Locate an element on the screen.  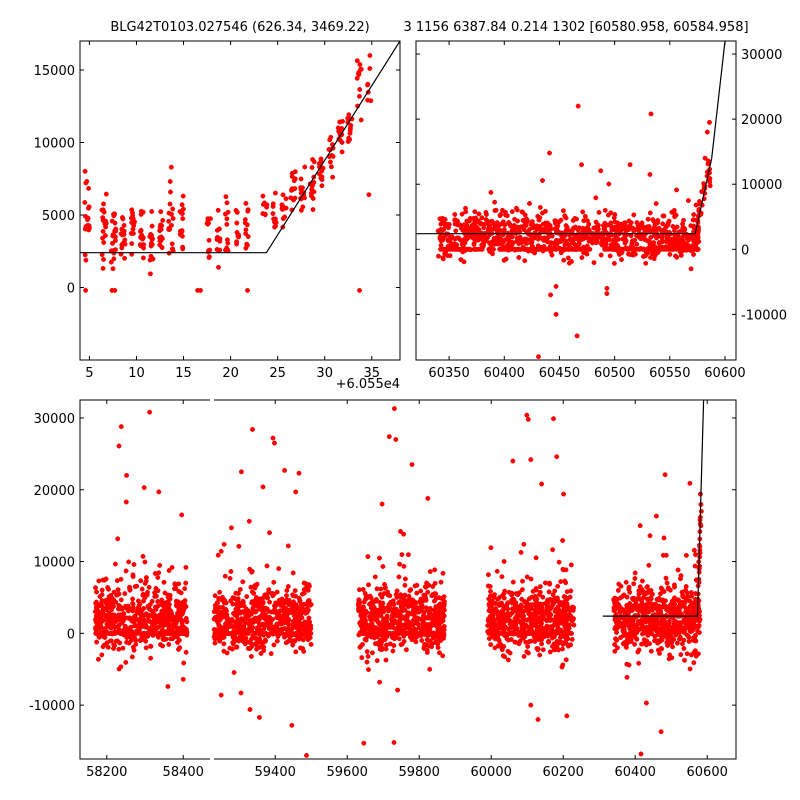
x-tick-label: 60000 is located at coordinates (491, 772).